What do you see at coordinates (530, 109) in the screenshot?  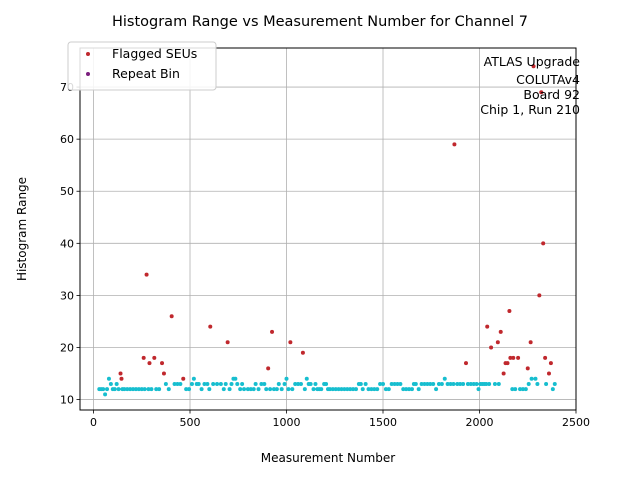 I see `annotation-line: Chip 1, Run 210` at bounding box center [530, 109].